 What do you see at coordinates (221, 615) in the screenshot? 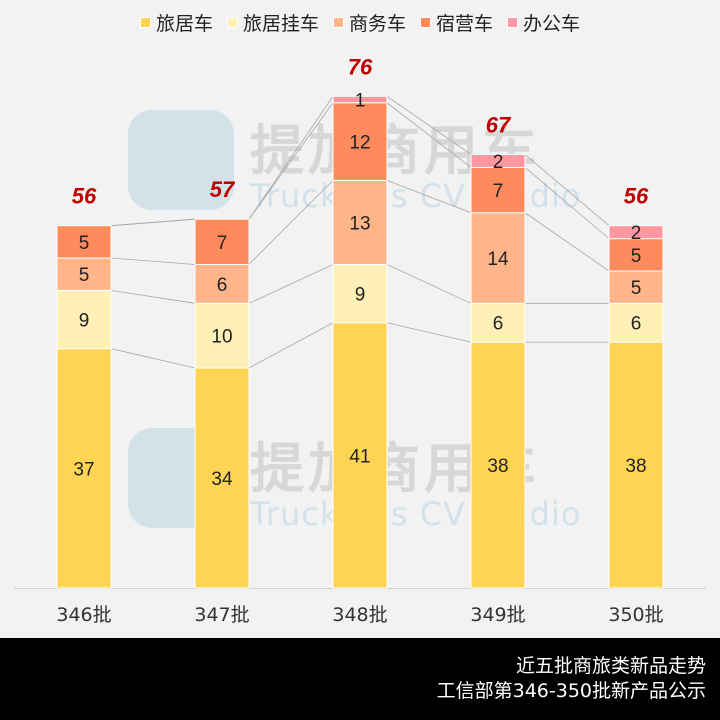
I see `x-tick-label: 347批` at bounding box center [221, 615].